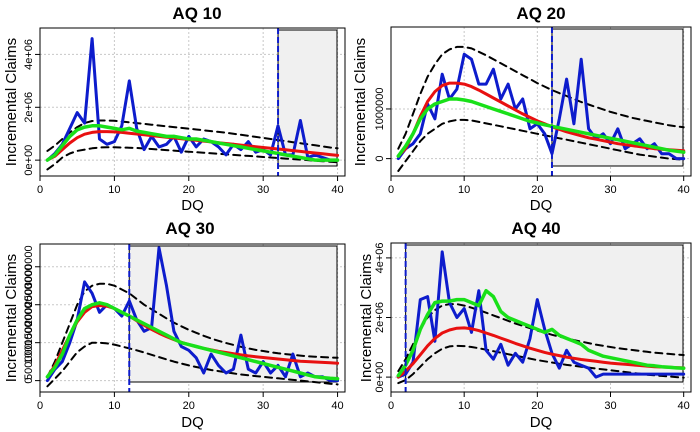 Image resolution: width=700 pixels, height=432 pixels. Describe the element at coordinates (541, 352) in the screenshot. I see `series-red` at that location.